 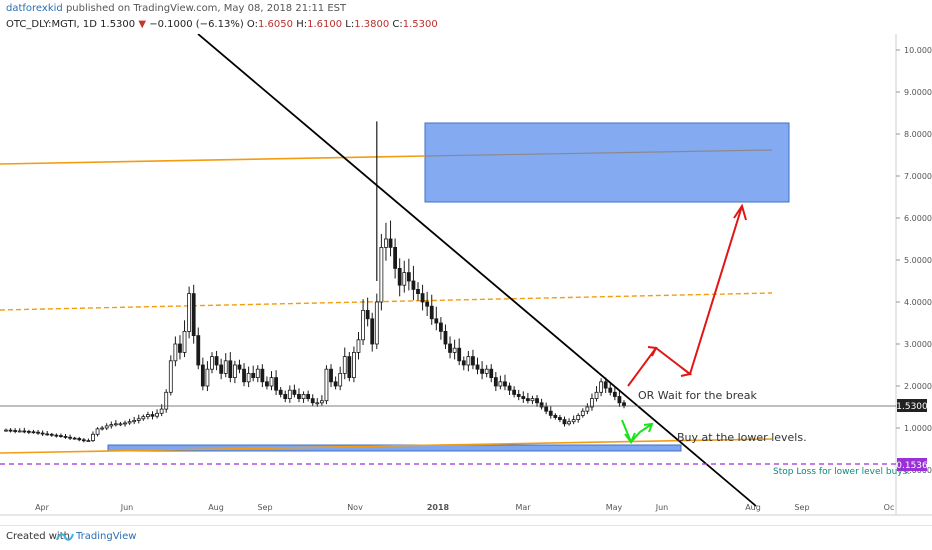 What do you see at coordinates (372, 24) in the screenshot?
I see `low-value: 1.3800` at bounding box center [372, 24].